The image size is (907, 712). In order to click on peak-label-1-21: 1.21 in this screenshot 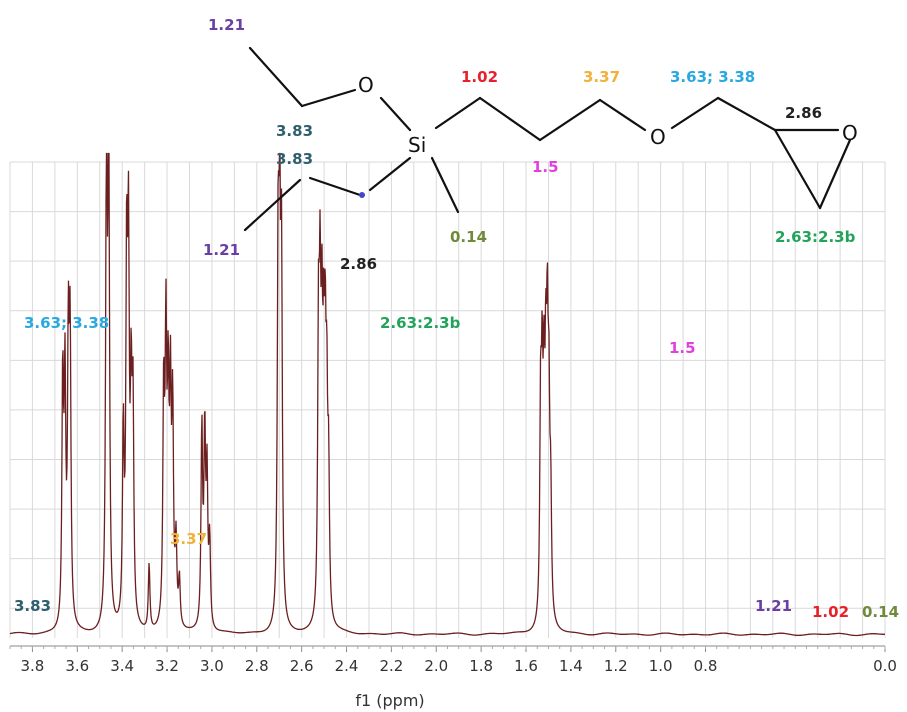, I will do `click(773, 606)`.